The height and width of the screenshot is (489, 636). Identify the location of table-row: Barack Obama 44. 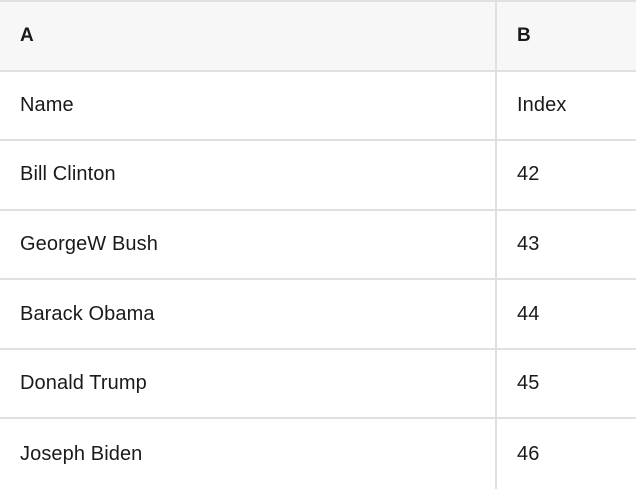
(318, 315).